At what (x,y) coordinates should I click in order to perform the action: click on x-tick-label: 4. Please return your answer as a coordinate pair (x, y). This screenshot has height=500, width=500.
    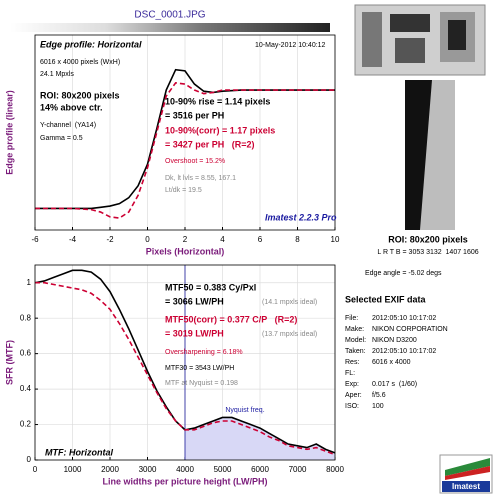
    Looking at the image, I should click on (222, 239).